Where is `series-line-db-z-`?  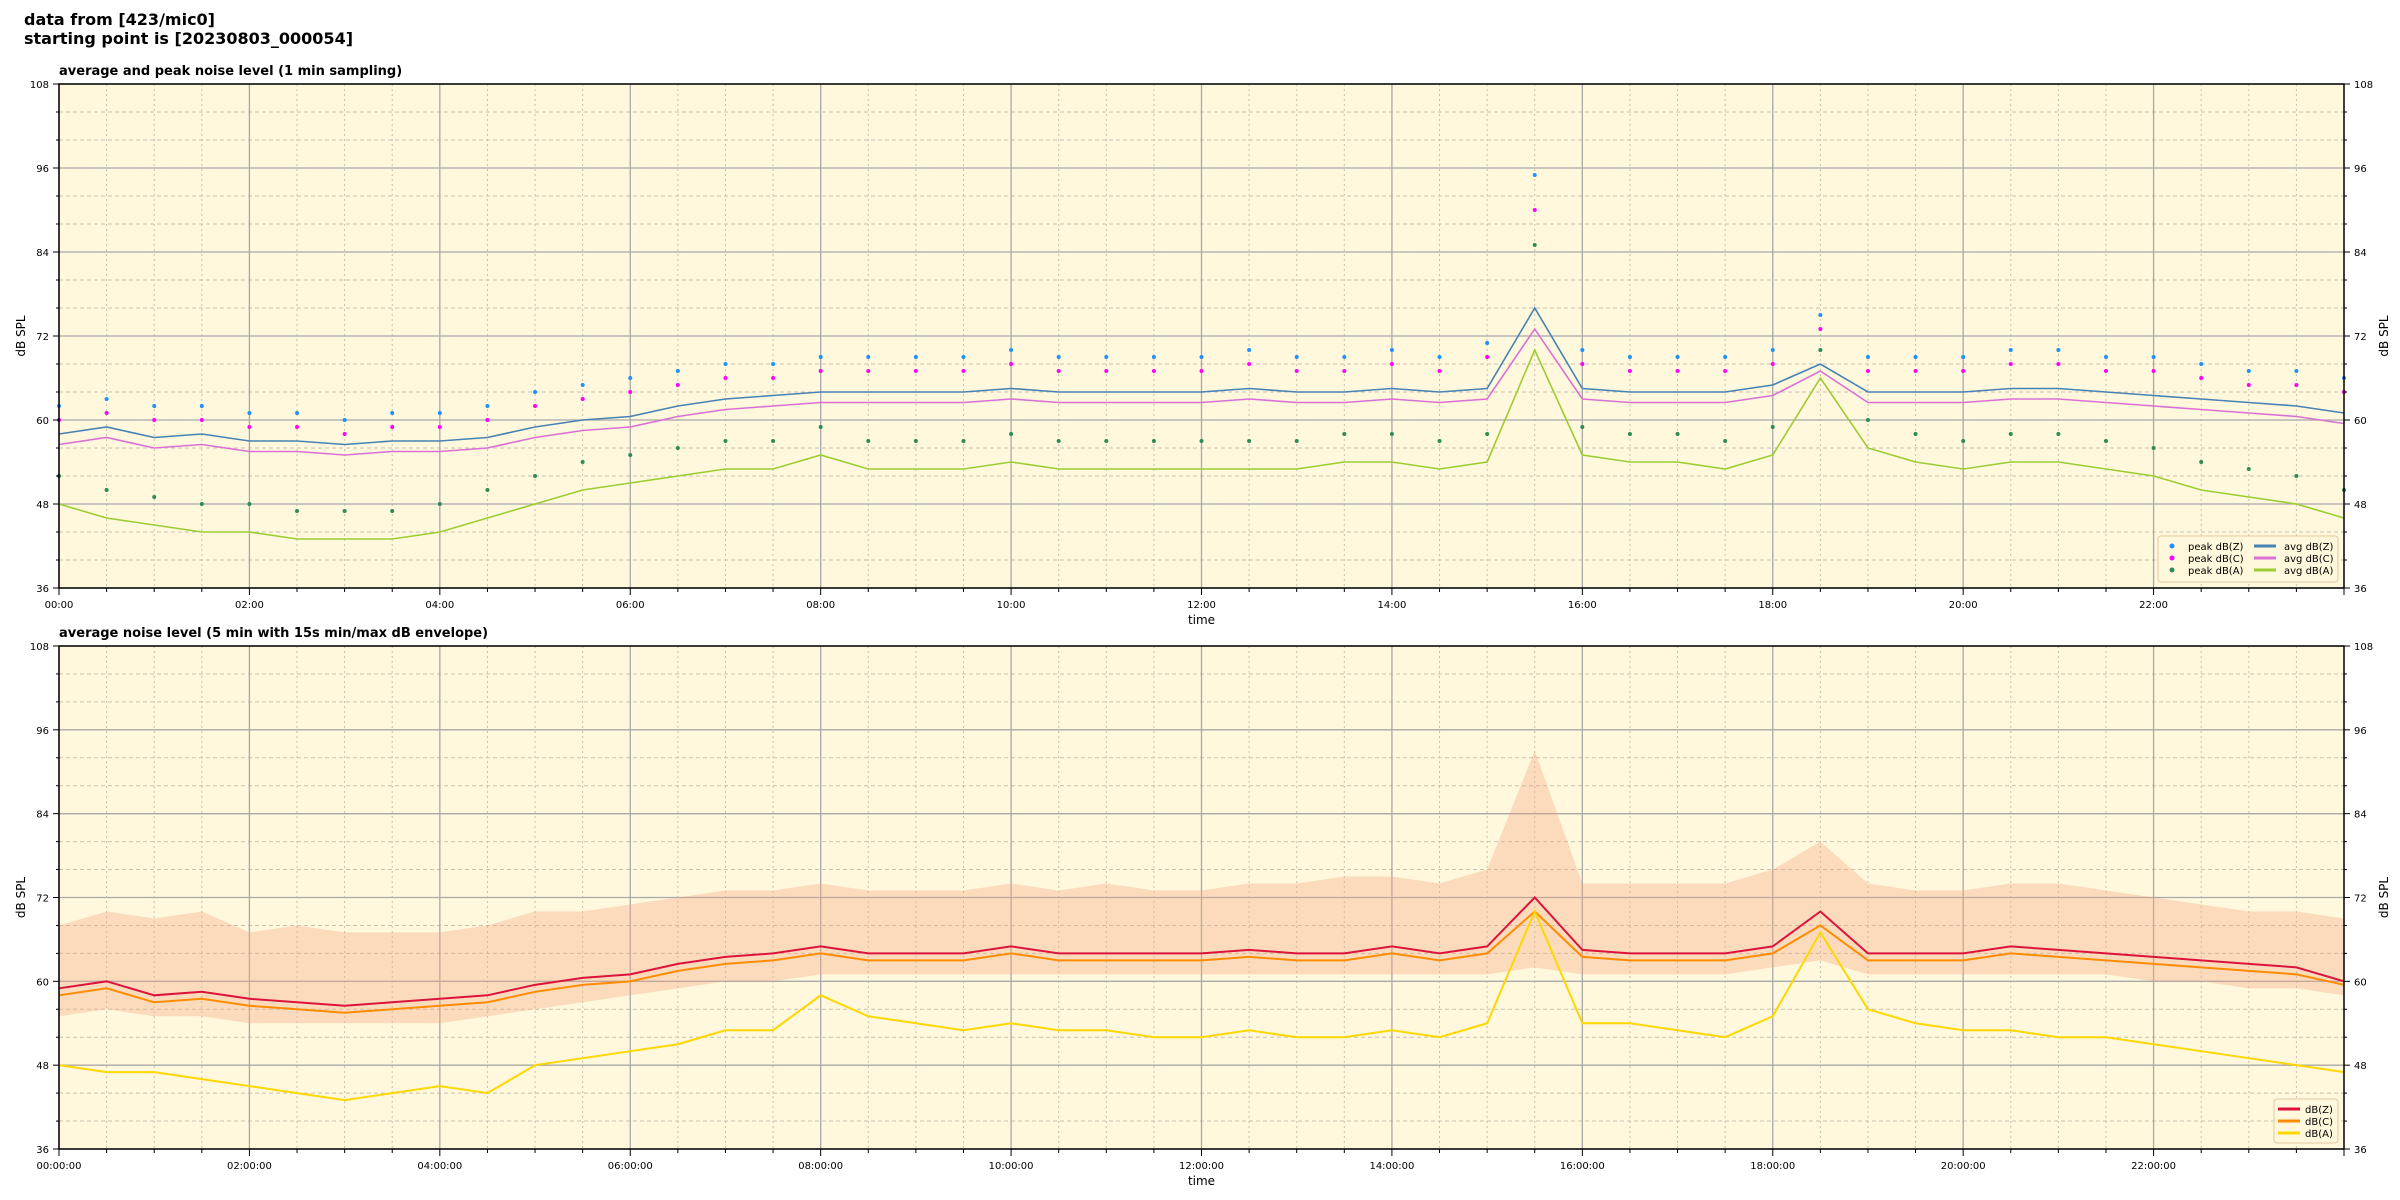 series-line-db-z- is located at coordinates (1201, 951).